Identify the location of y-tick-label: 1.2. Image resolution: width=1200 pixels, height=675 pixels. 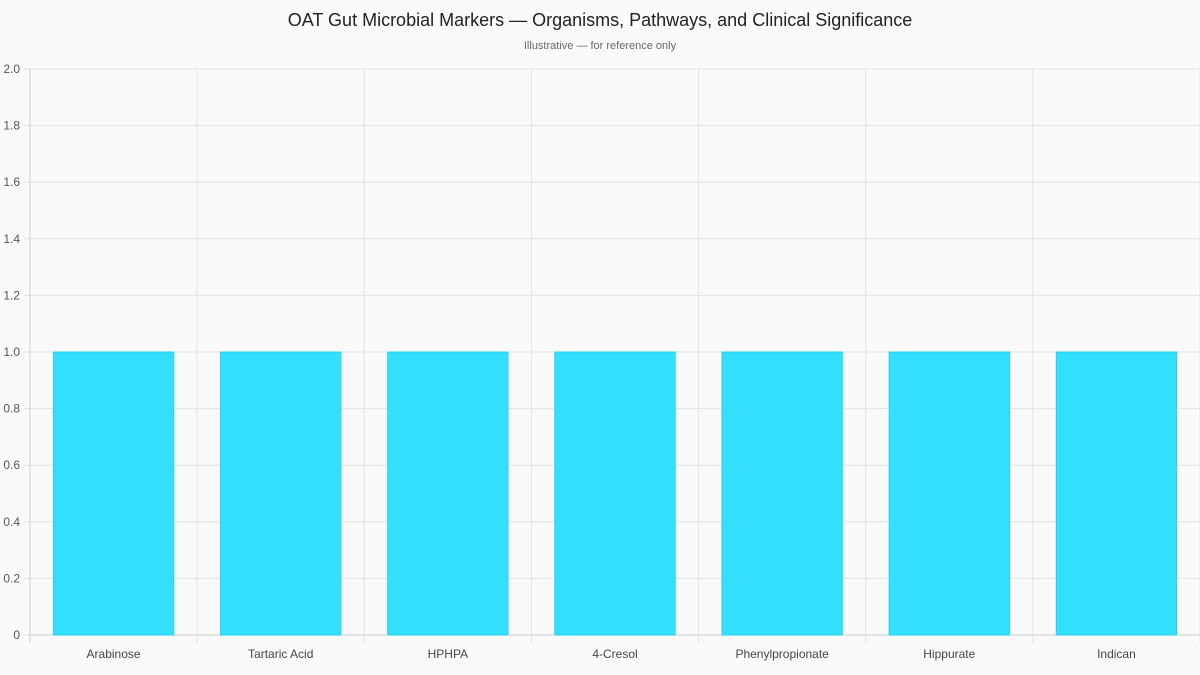
(11, 295).